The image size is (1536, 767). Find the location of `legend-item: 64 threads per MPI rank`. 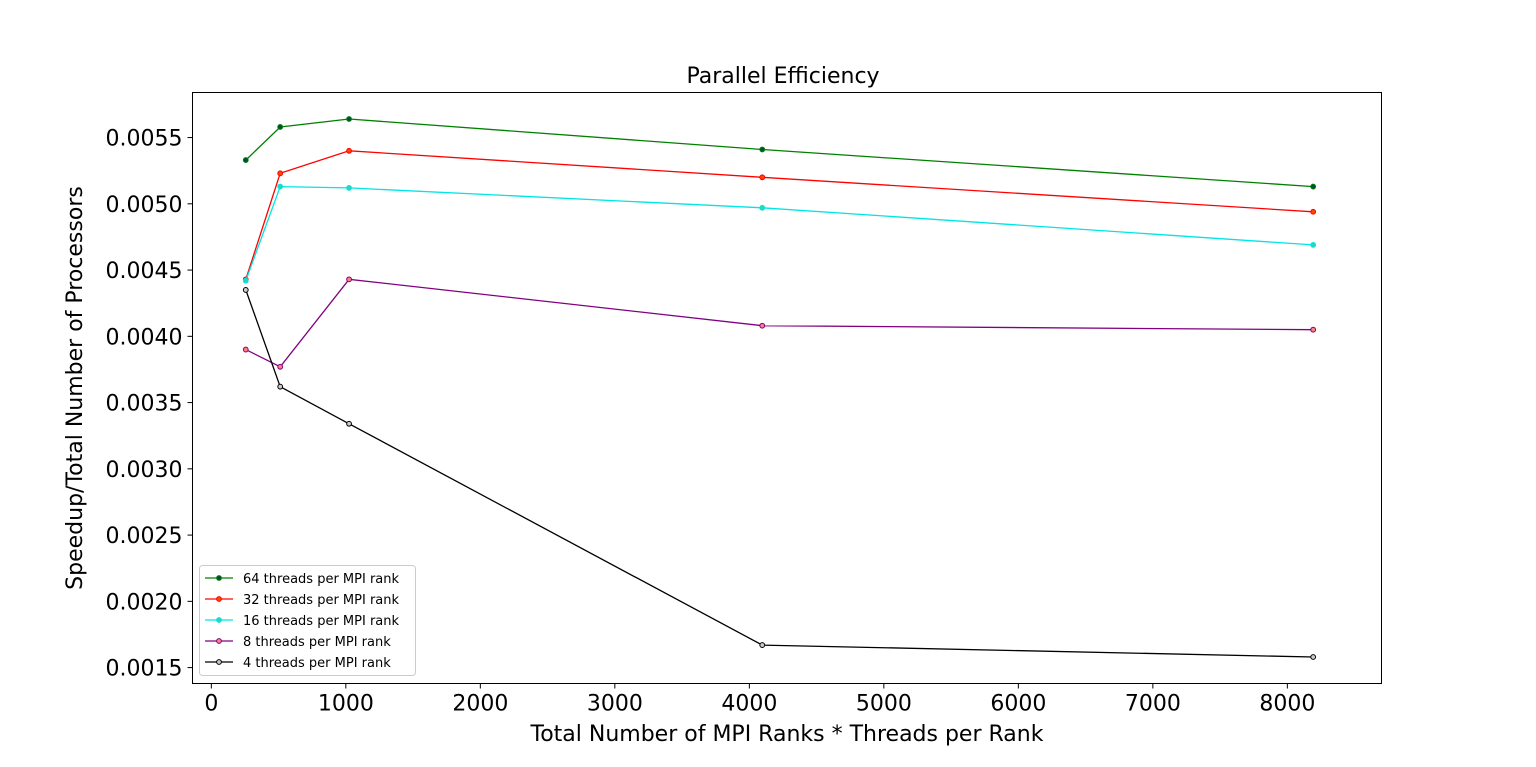

legend-item: 64 threads per MPI rank is located at coordinates (302, 579).